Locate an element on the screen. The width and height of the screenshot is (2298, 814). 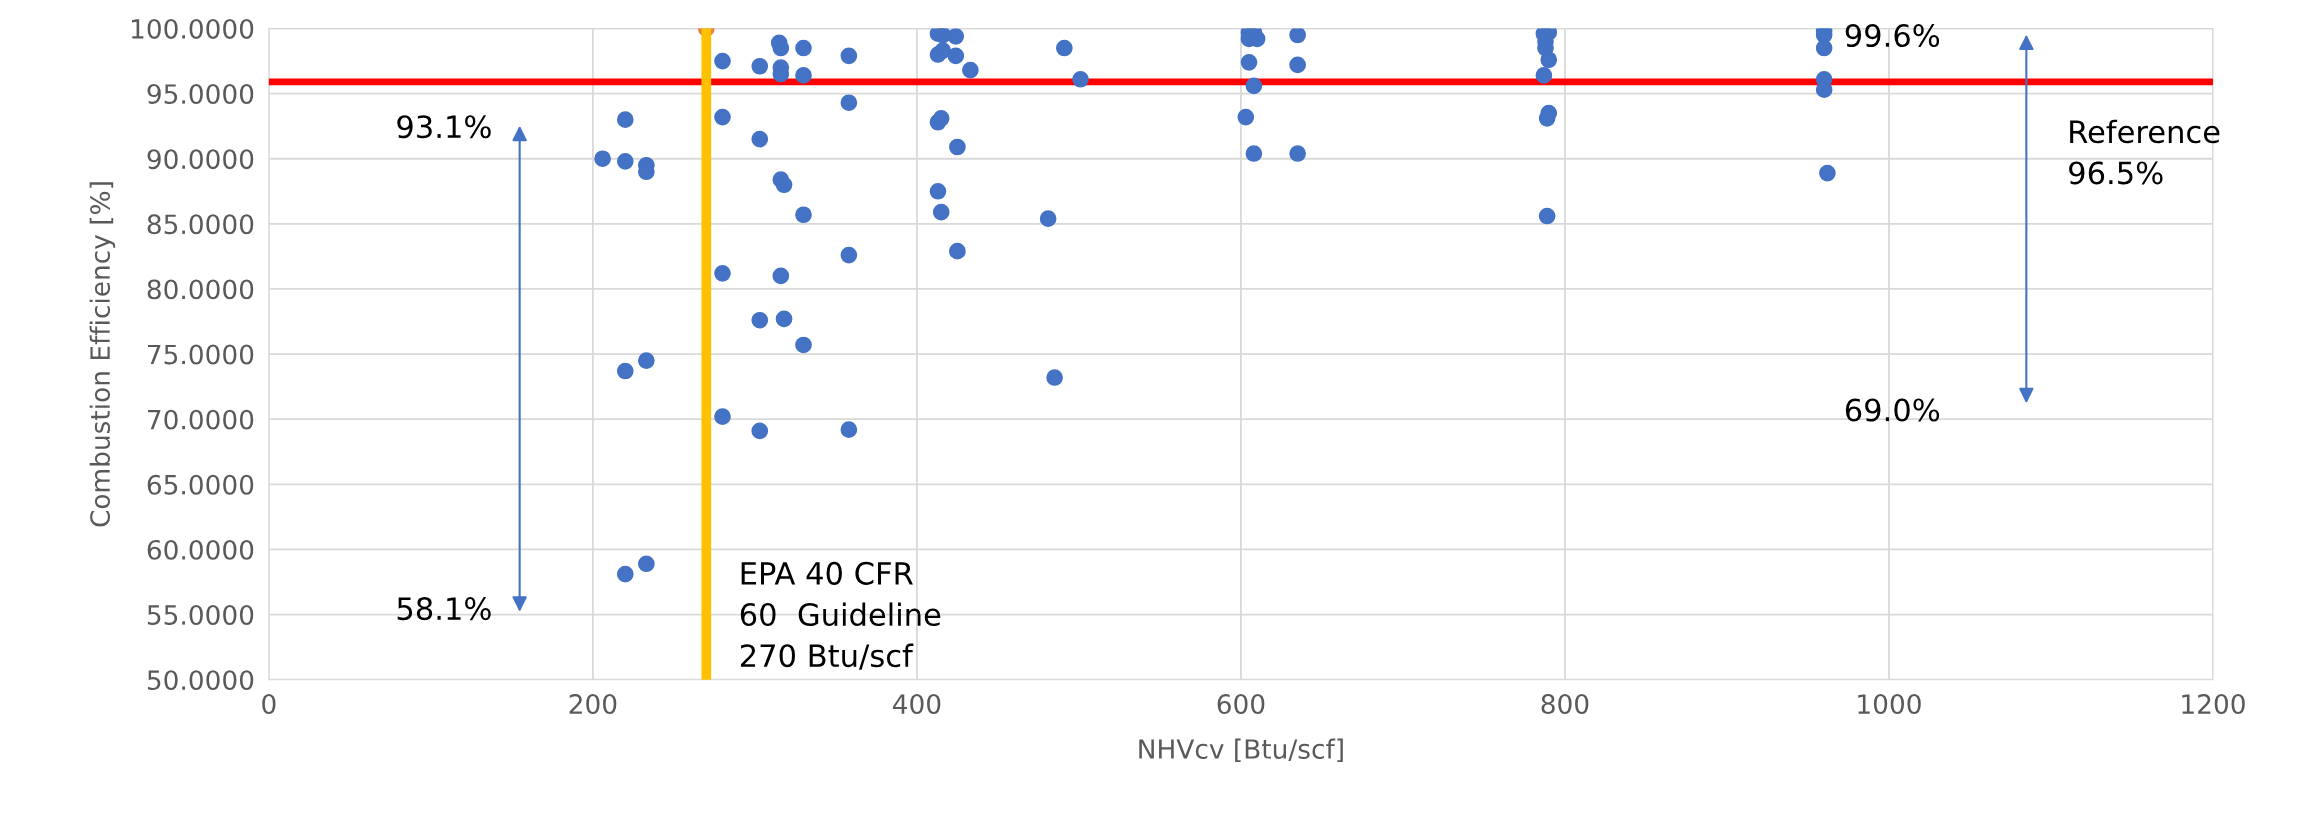
y-tick-label: 55.0000 is located at coordinates (200, 615).